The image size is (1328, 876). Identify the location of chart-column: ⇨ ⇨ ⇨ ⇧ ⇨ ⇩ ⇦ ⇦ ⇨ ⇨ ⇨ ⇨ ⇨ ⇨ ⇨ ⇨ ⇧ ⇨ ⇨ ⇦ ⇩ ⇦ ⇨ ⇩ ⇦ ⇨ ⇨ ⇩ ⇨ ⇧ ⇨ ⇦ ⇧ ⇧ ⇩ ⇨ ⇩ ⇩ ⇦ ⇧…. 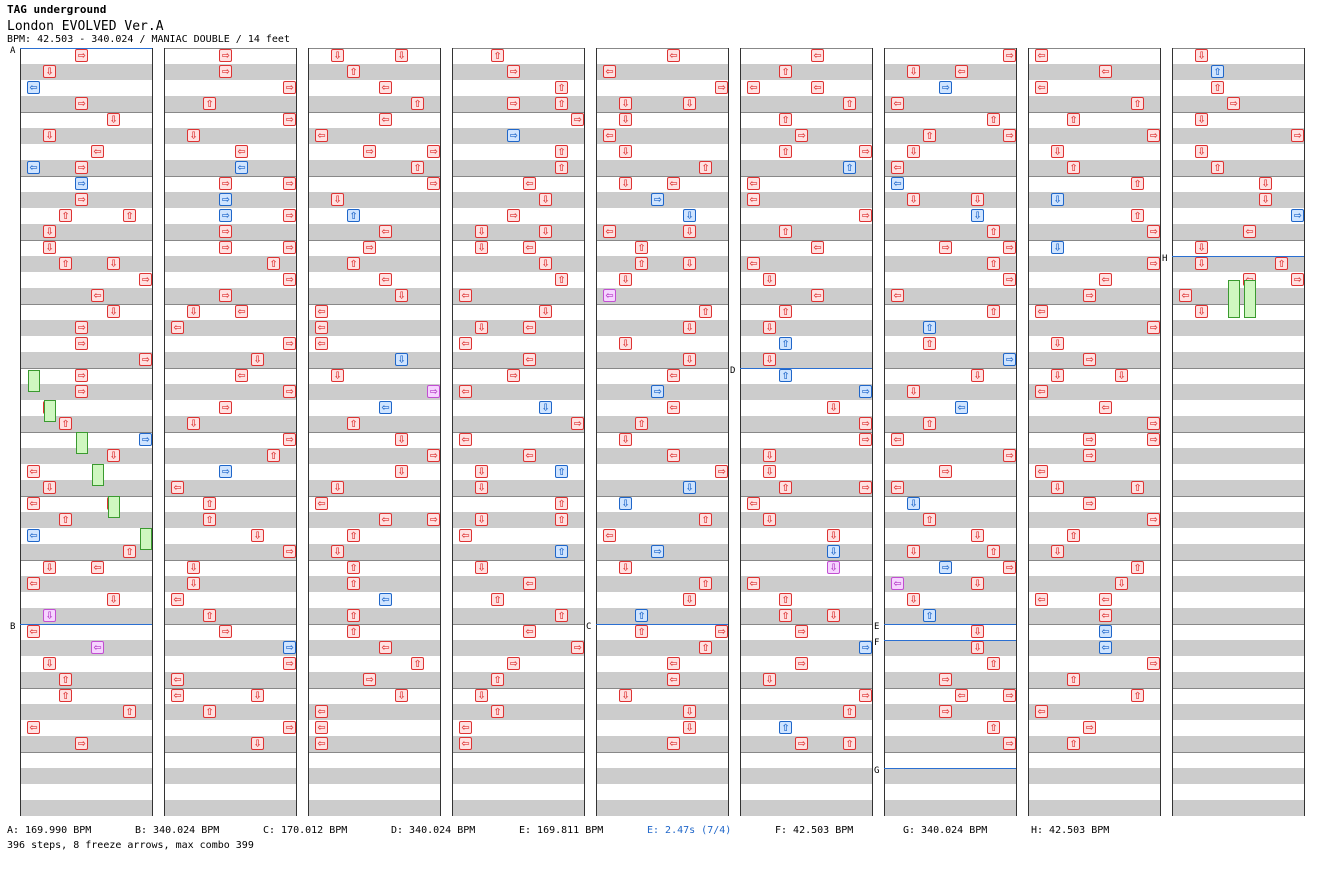
(230, 432).